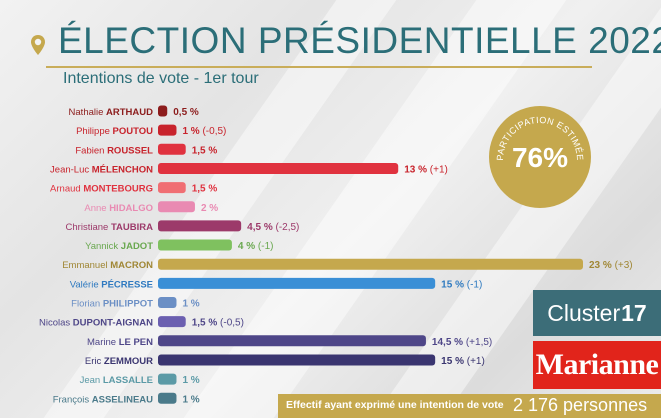 The height and width of the screenshot is (418, 661). Describe the element at coordinates (622, 265) in the screenshot. I see `value-change: (+3)` at that location.